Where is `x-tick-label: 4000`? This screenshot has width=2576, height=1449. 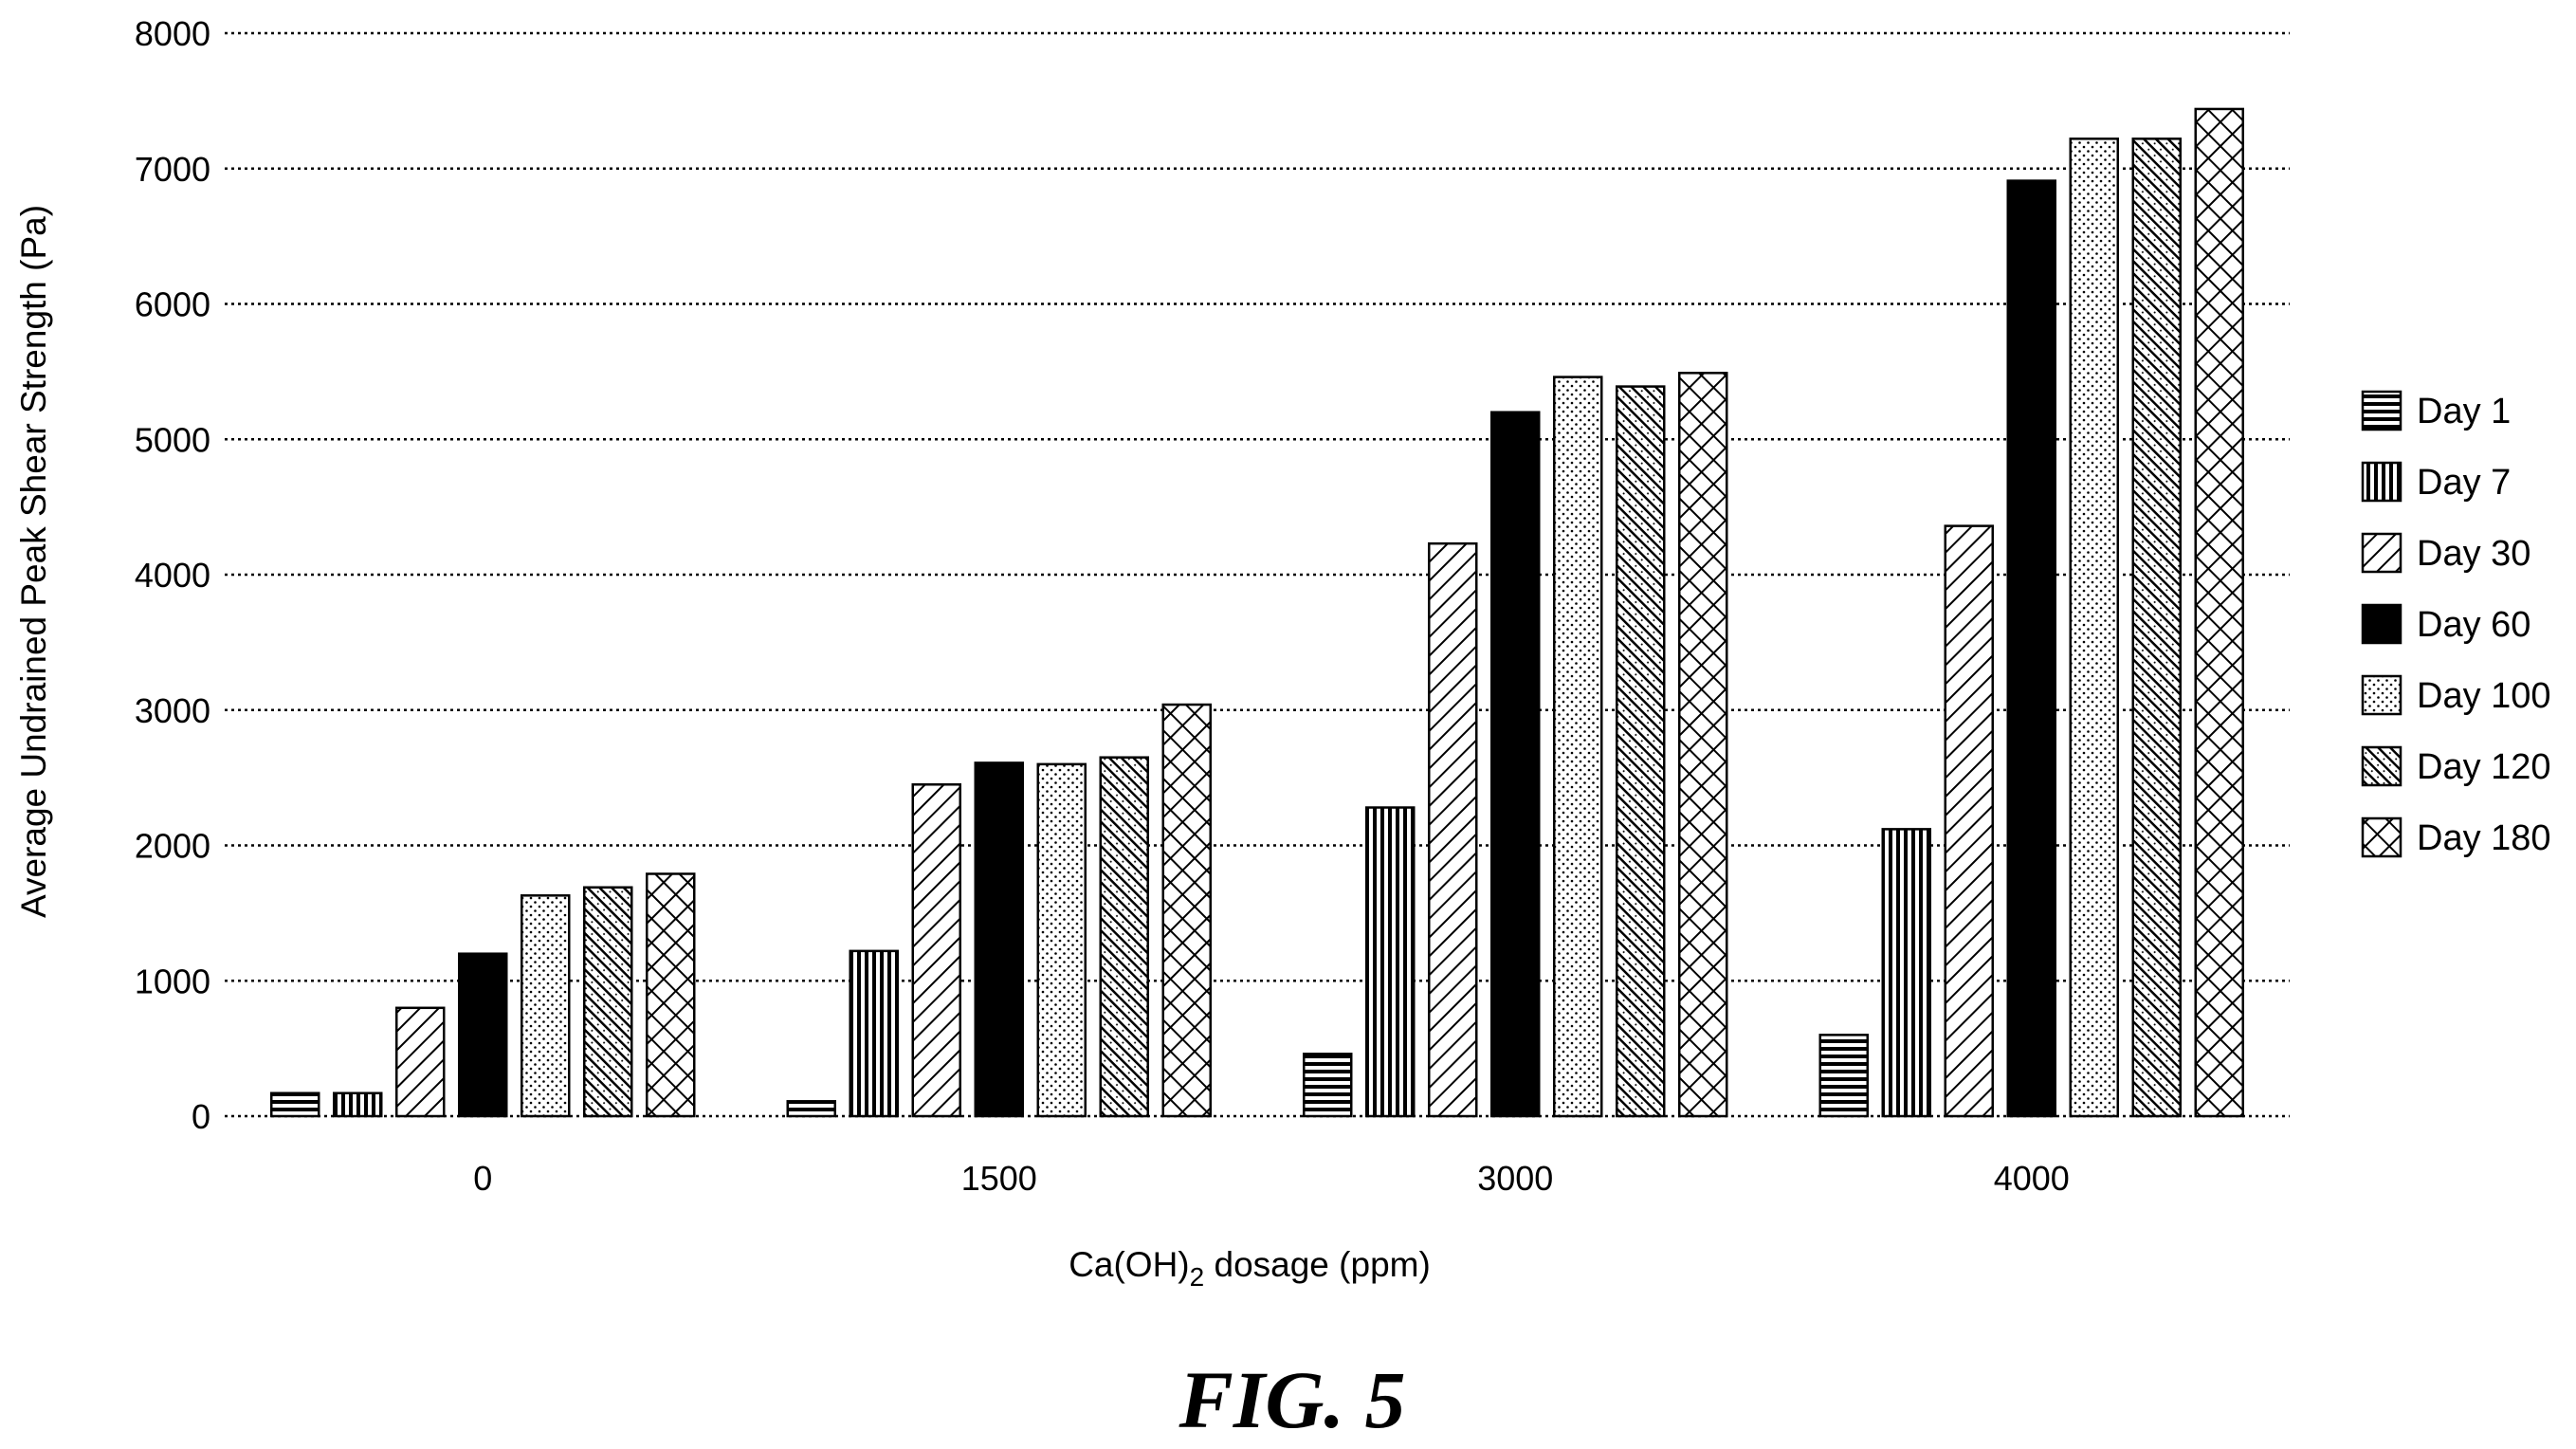 x-tick-label: 4000 is located at coordinates (2032, 1178).